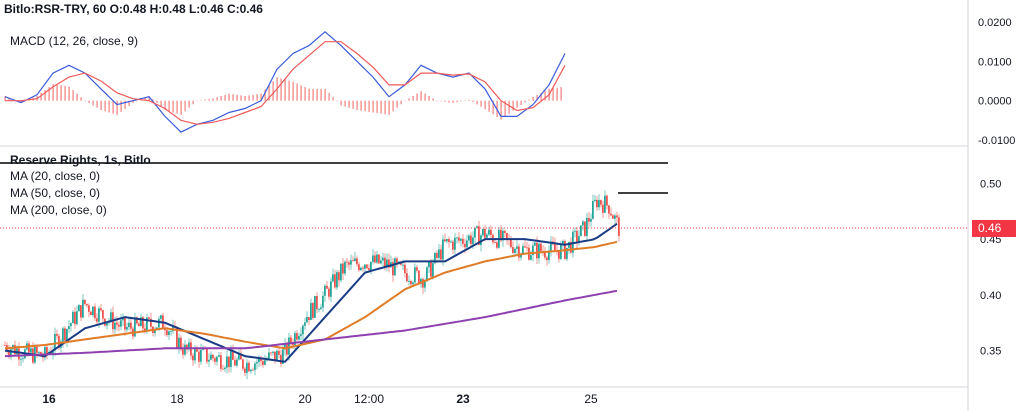  Describe the element at coordinates (995, 23) in the screenshot. I see `macd-y-tick: 0.0200` at that location.